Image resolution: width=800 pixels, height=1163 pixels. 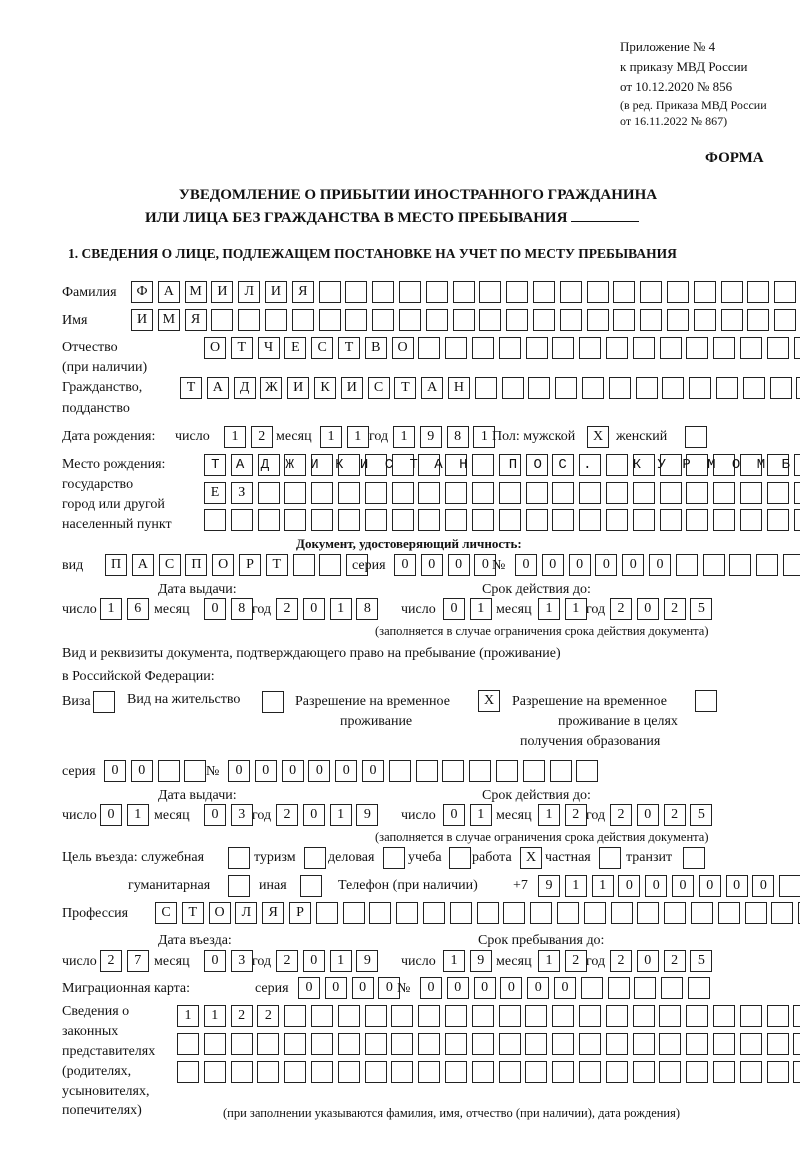 I want to click on char-cell: 6, so click(x=137, y=609).